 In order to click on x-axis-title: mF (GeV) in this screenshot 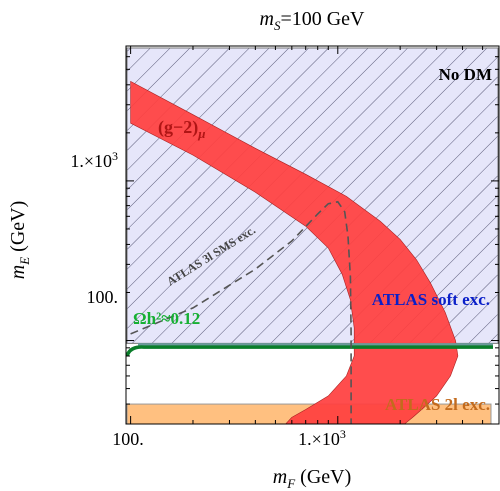, I will do `click(312, 478)`.